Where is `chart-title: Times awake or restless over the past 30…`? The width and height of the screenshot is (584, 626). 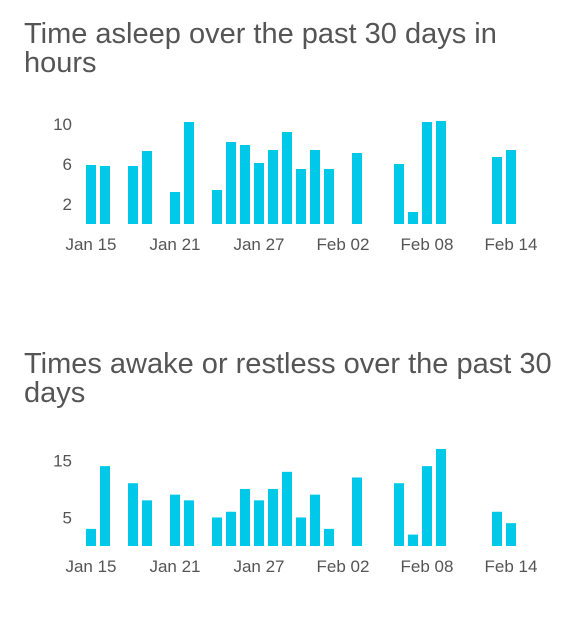 chart-title: Times awake or restless over the past 30… is located at coordinates (288, 378).